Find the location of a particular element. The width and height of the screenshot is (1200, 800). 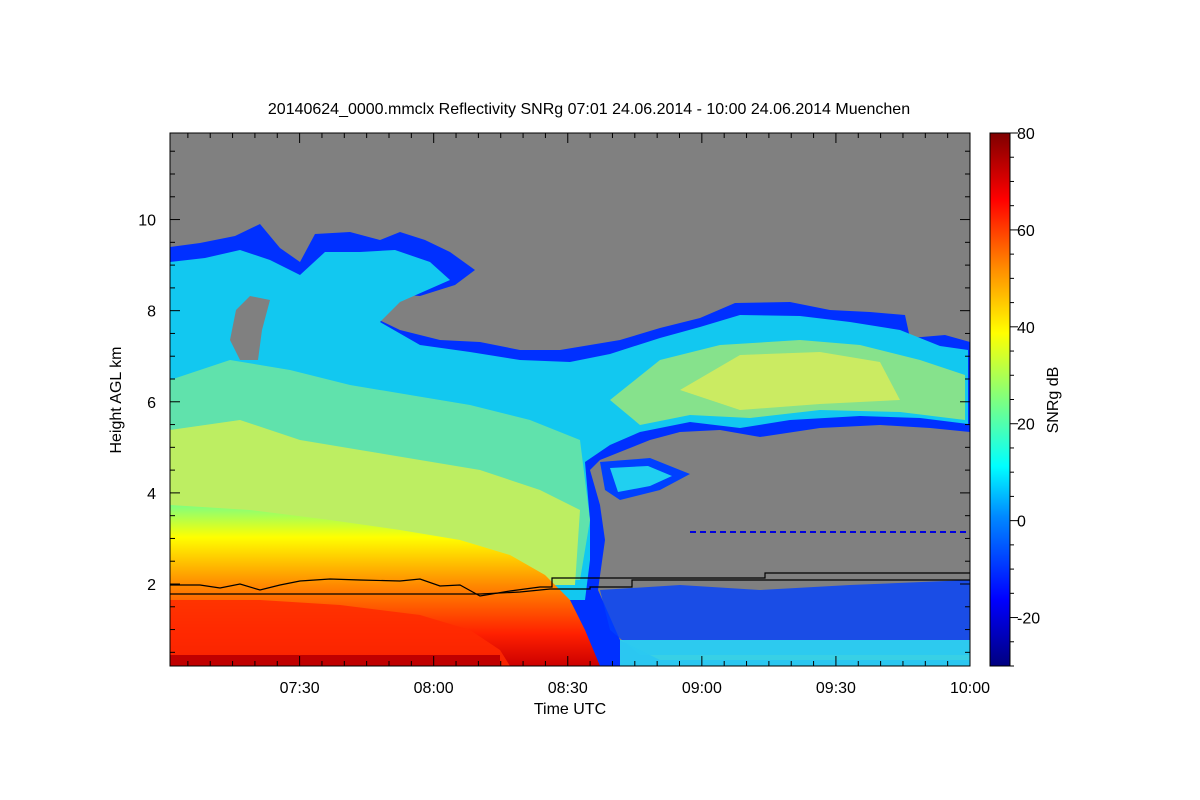

x-tick-label: 09:00 is located at coordinates (702, 688).